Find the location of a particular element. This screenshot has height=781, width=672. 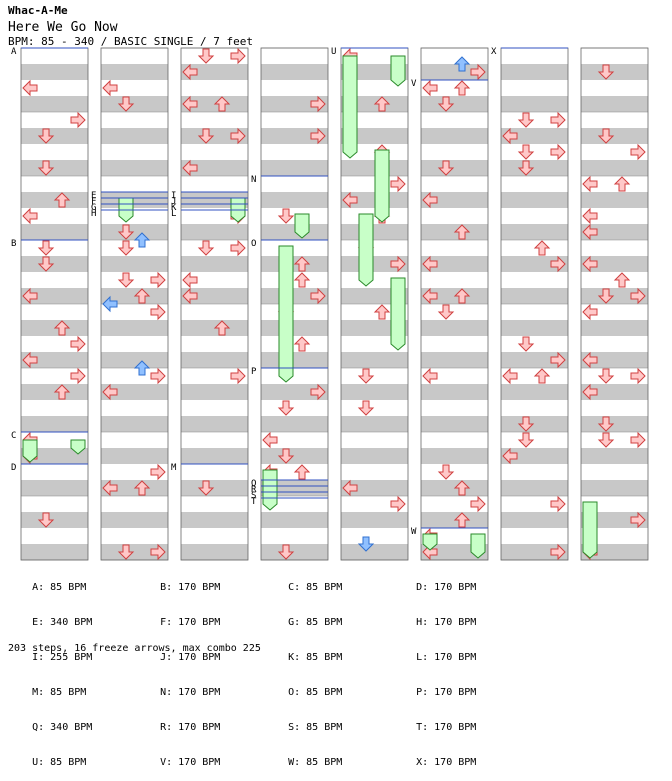

bpm-row: E: 340 BPM F: 170 BPM G: 85 BPM H: 170 BPM is located at coordinates (276, 622).